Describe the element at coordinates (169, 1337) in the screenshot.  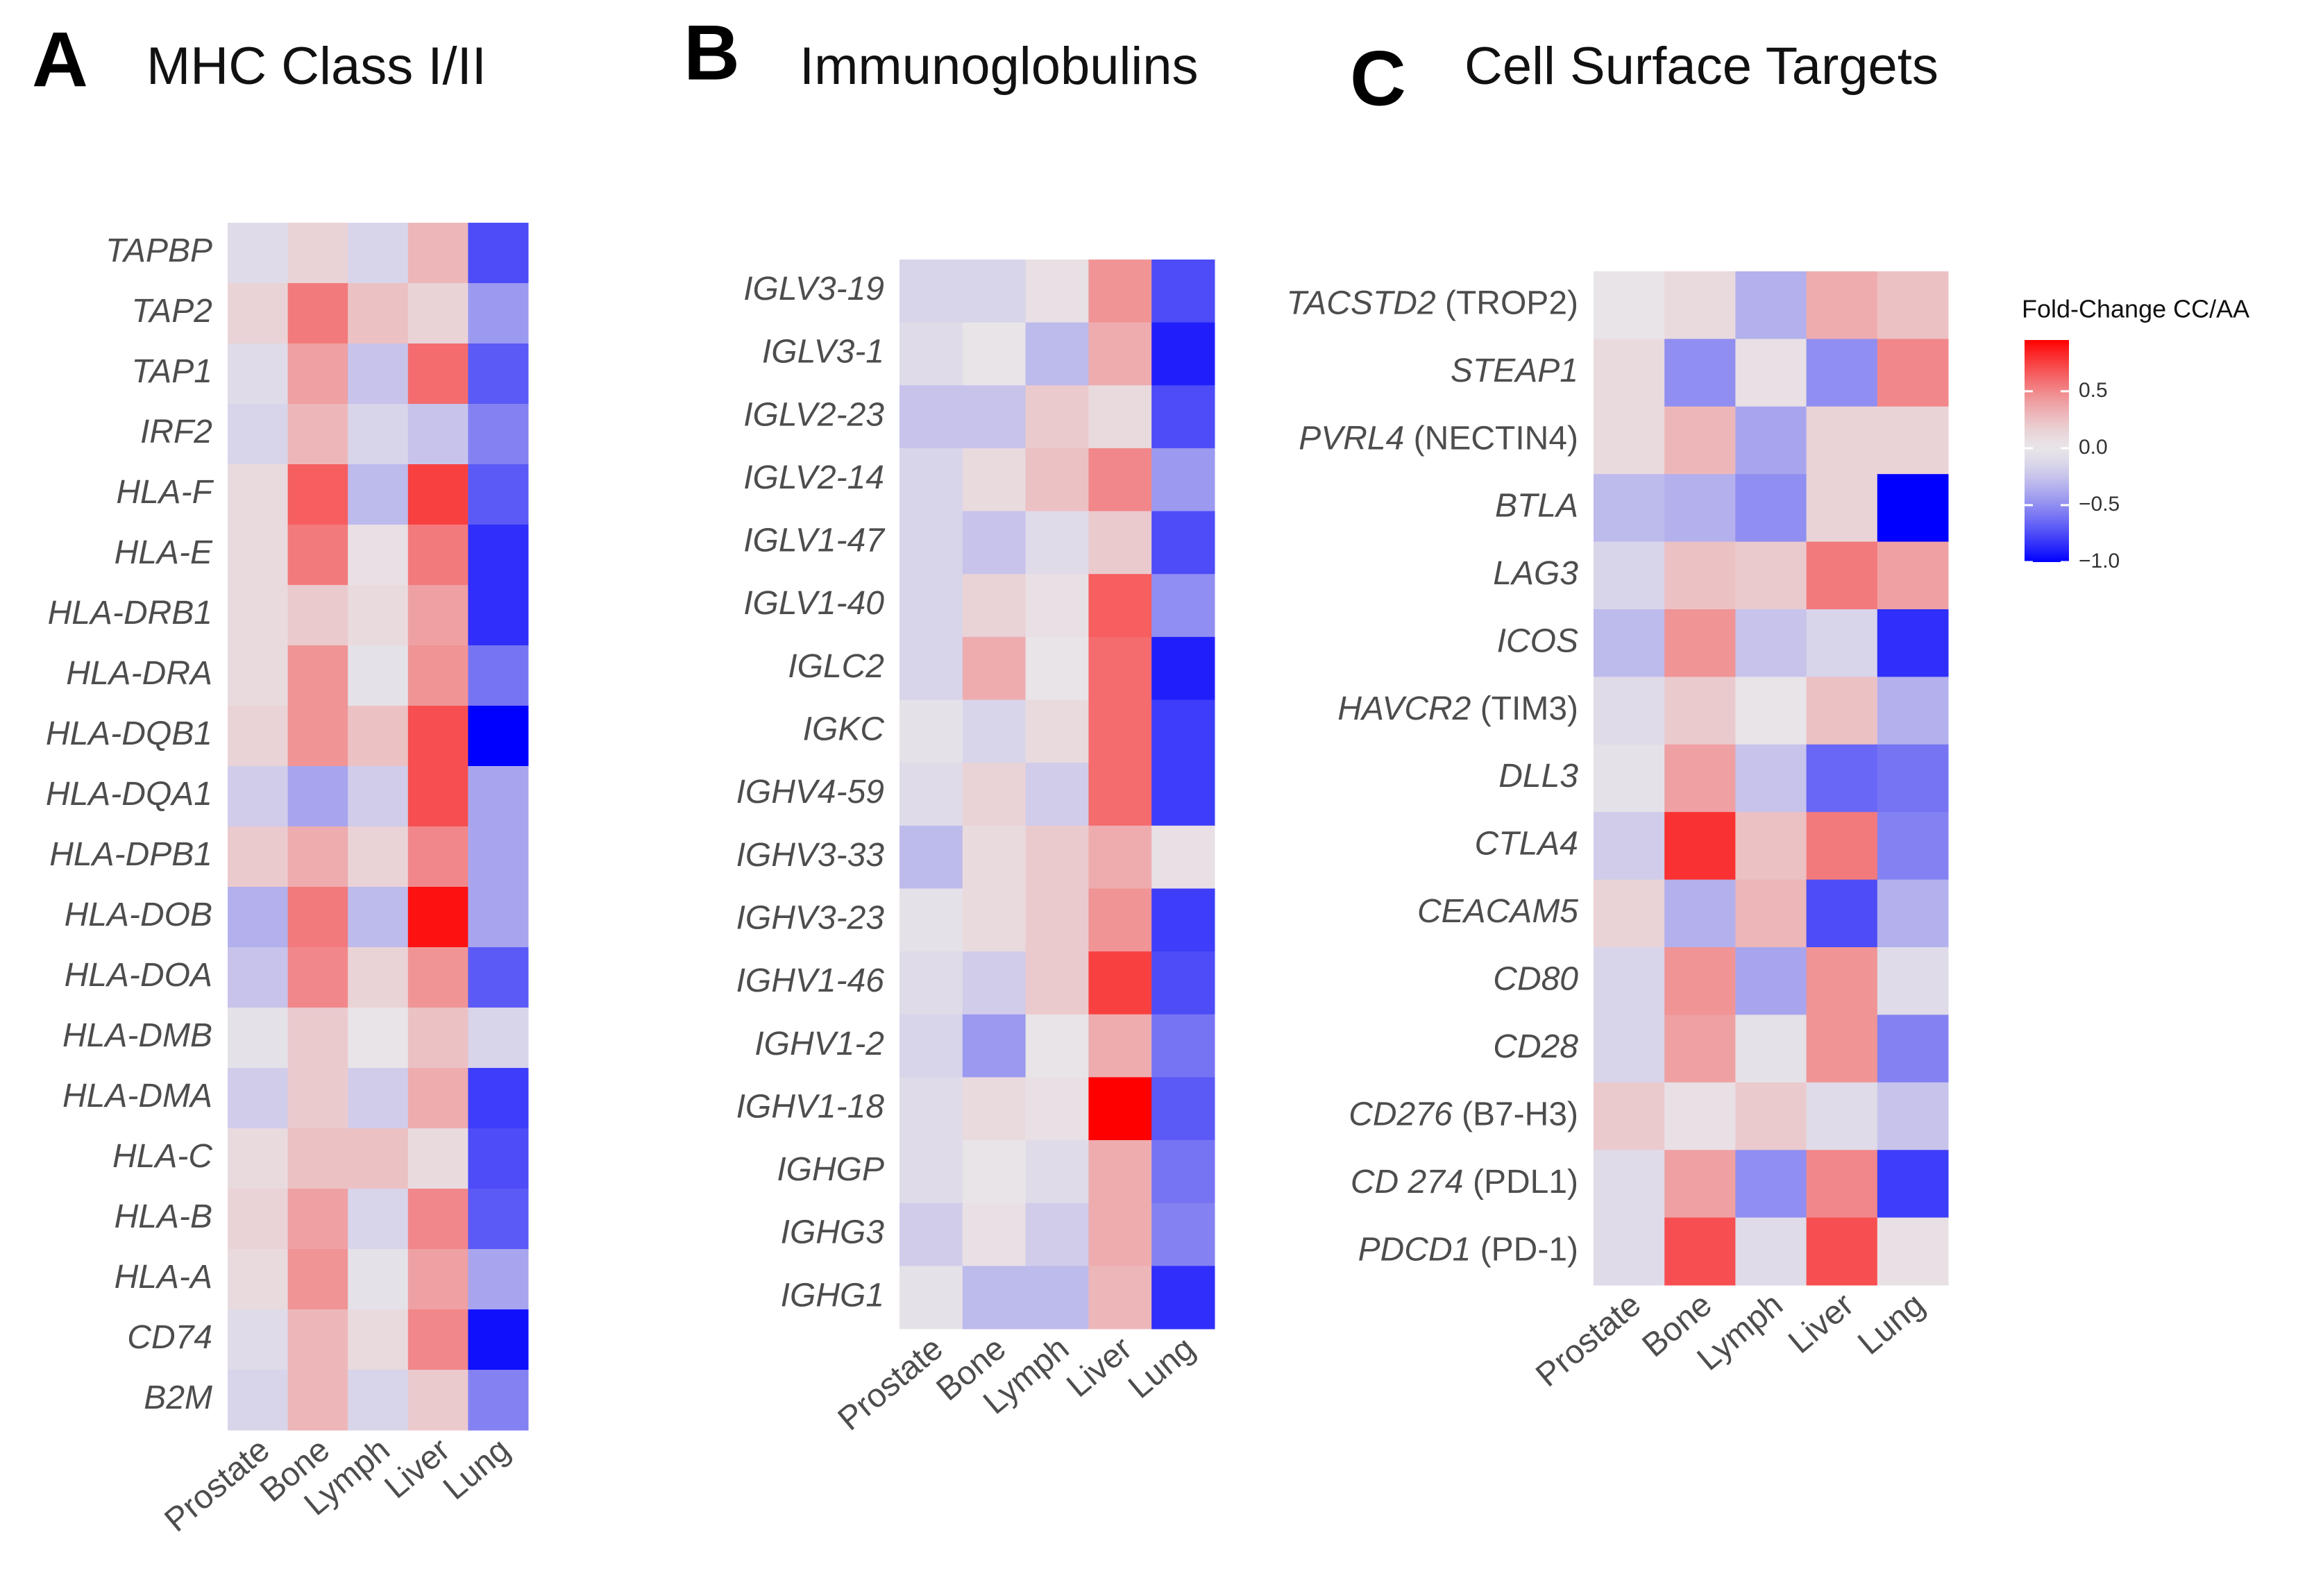
I see `row-label: CD74` at that location.